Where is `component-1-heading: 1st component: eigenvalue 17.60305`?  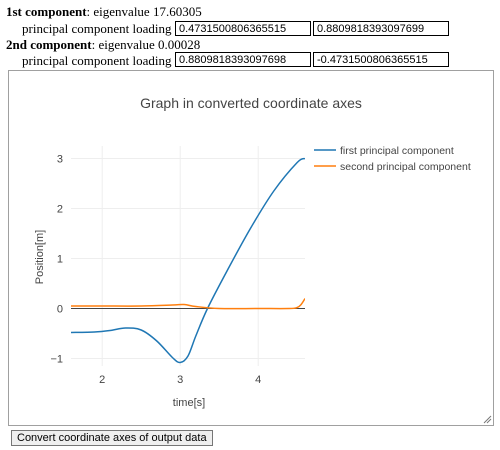 component-1-heading: 1st component: eigenvalue 17.60305 is located at coordinates (104, 12).